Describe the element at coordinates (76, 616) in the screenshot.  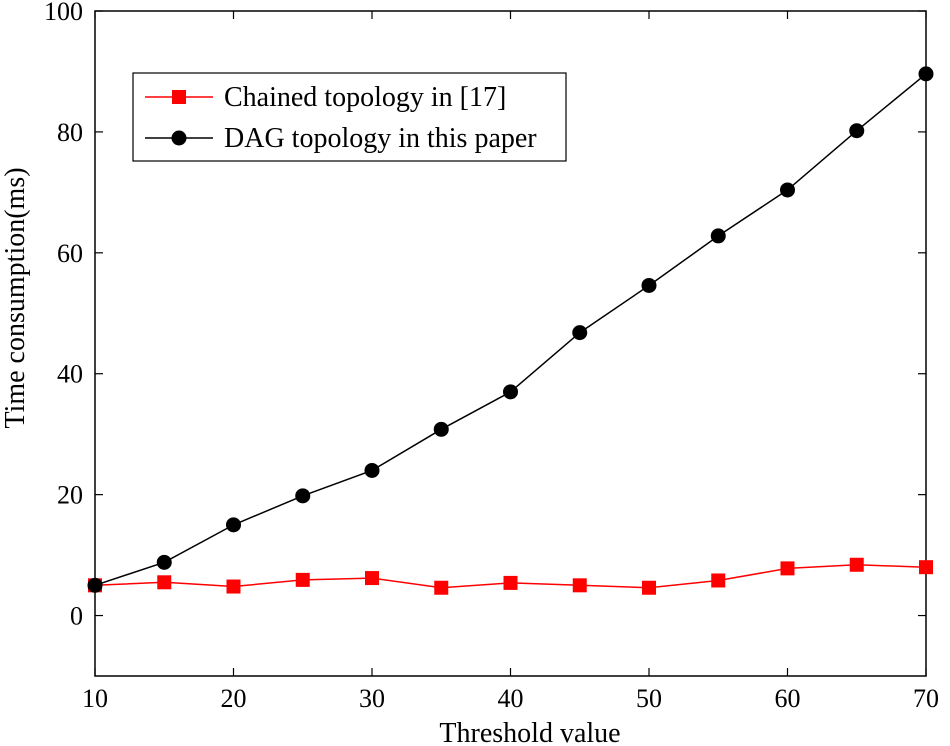
I see `y-tick-label: 0` at that location.